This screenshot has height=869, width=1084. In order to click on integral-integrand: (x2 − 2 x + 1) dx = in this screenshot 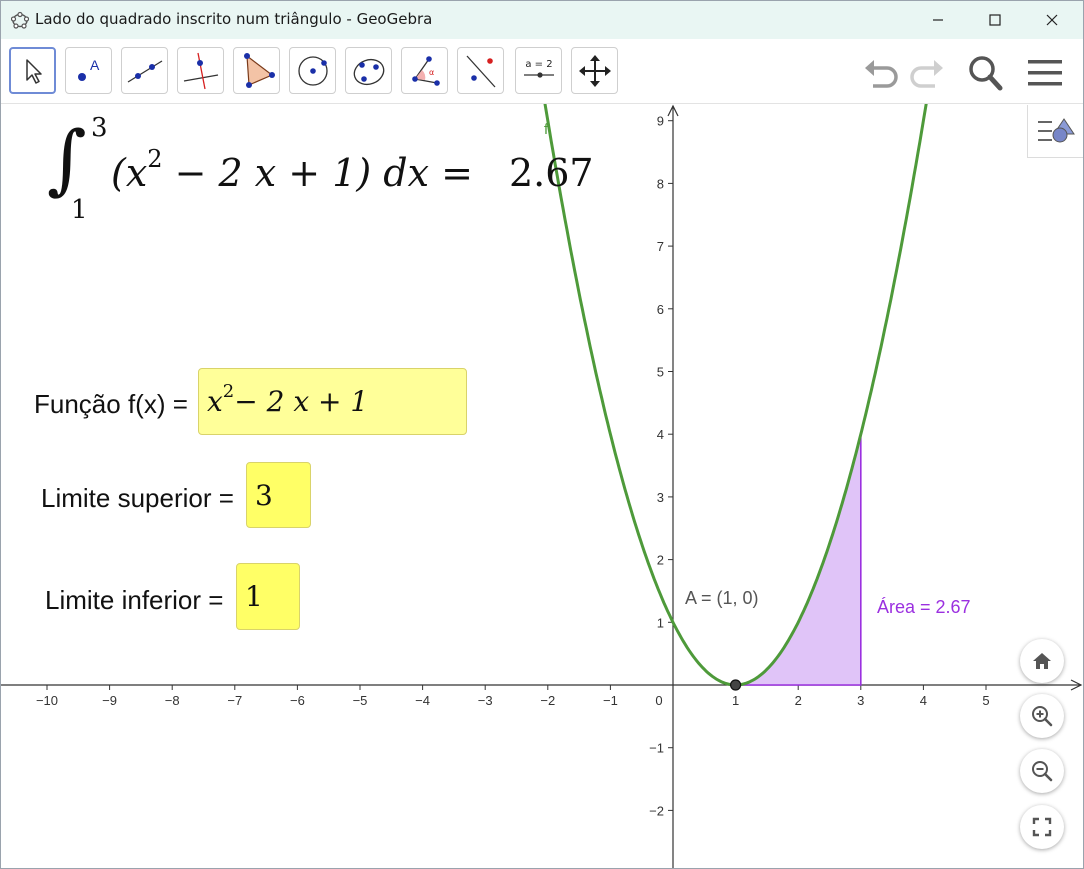, I will do `click(292, 170)`.